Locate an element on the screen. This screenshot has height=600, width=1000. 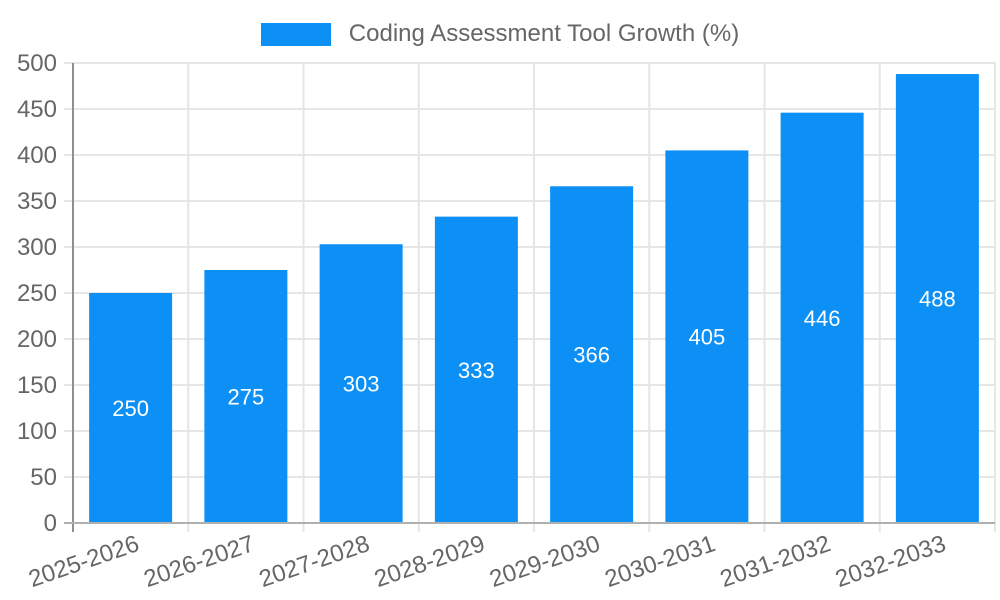
bar-value-label: 303 is located at coordinates (361, 384).